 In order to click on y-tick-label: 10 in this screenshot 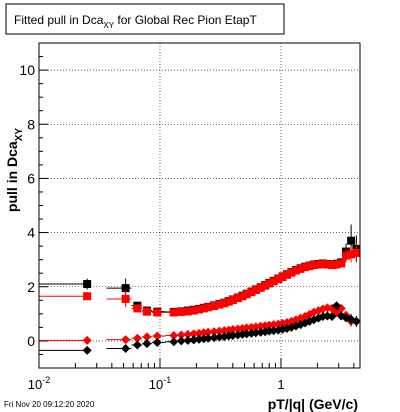, I will do `click(27, 70)`.